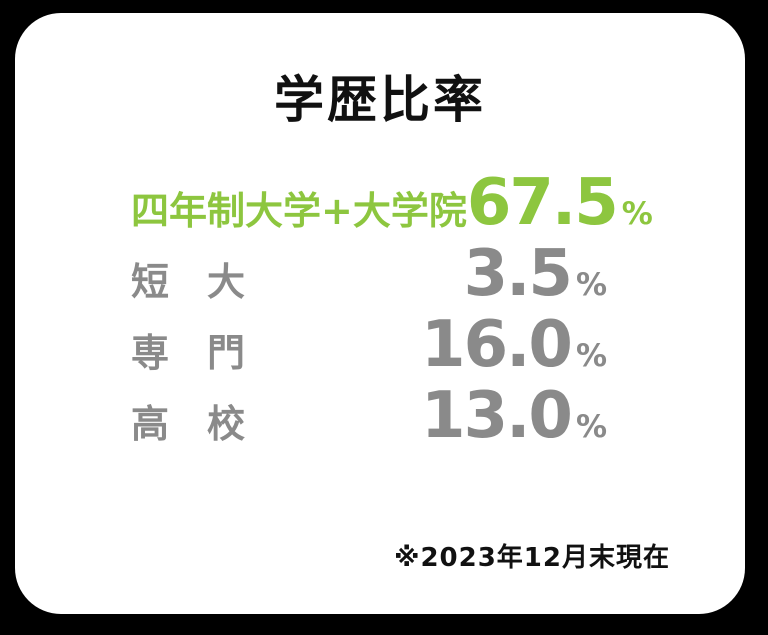 This screenshot has height=635, width=768. What do you see at coordinates (497, 416) in the screenshot?
I see `stat-value-high-school: 13.0` at bounding box center [497, 416].